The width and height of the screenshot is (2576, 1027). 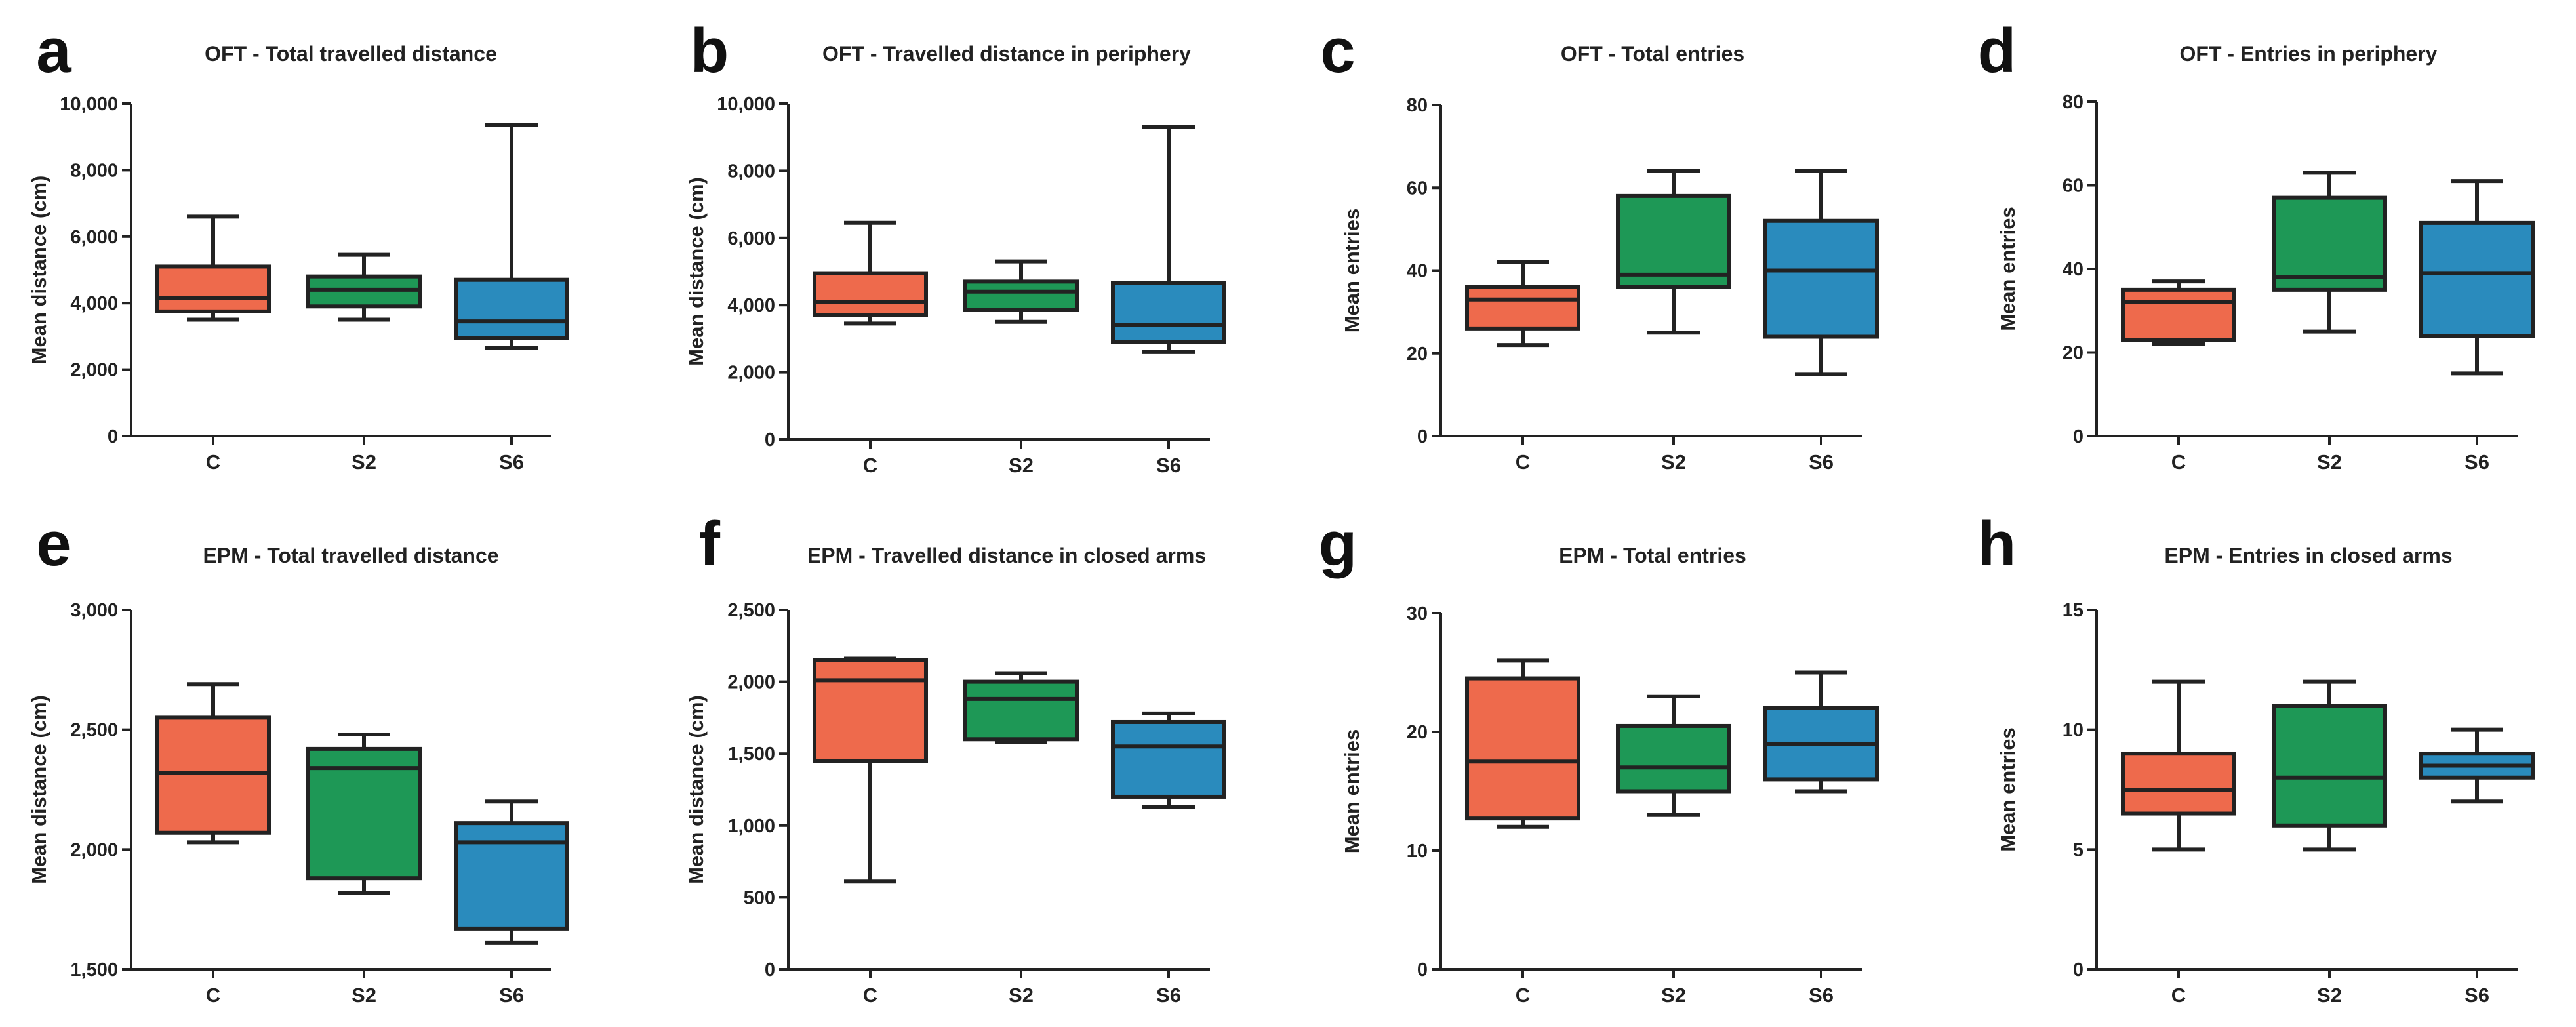 What do you see at coordinates (1522, 748) in the screenshot?
I see `box-g-C` at bounding box center [1522, 748].